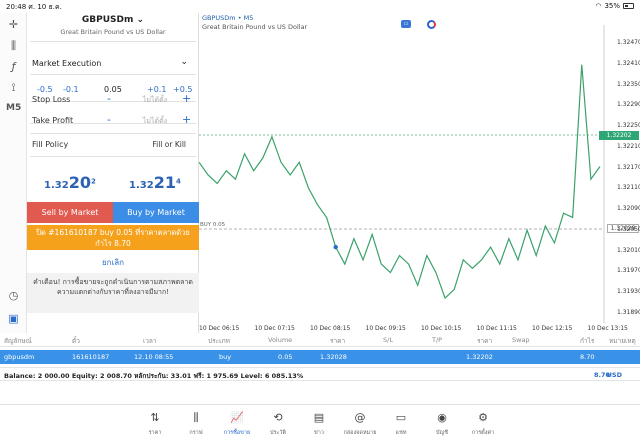 The width and height of the screenshot is (640, 447). Describe the element at coordinates (13, 318) in the screenshot. I see `order-panel-icon: ▣` at that location.